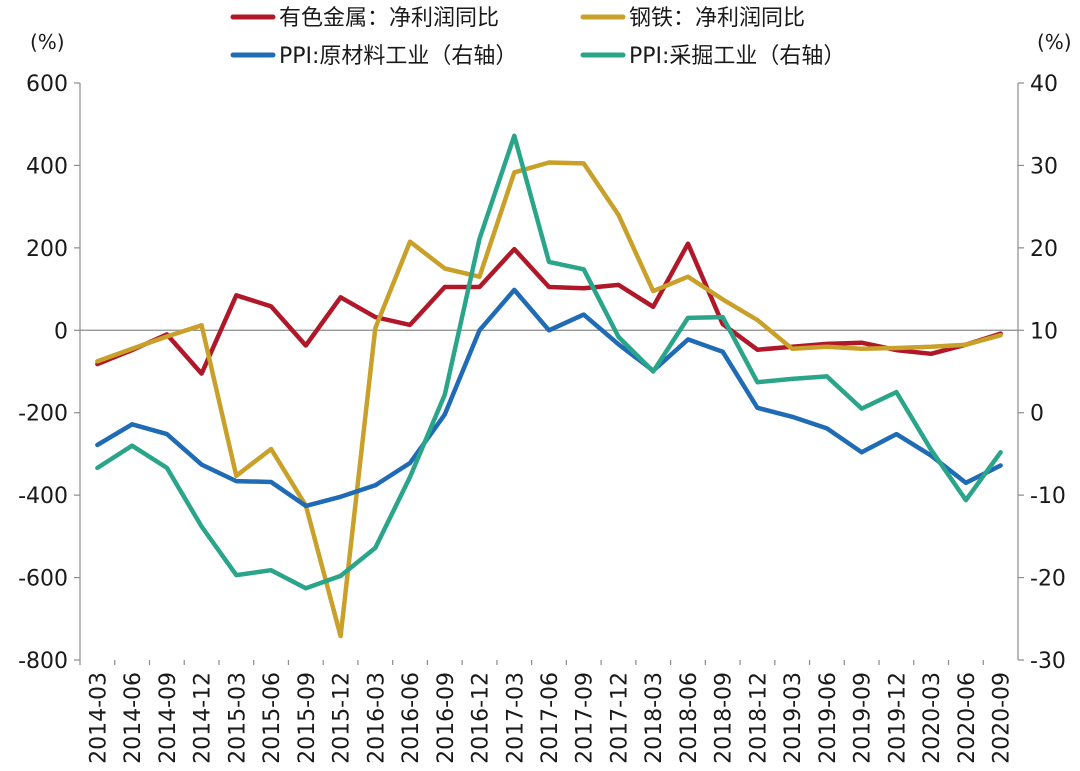 This screenshot has height=771, width=1080. I want to click on left-tick-label: 400, so click(47, 166).